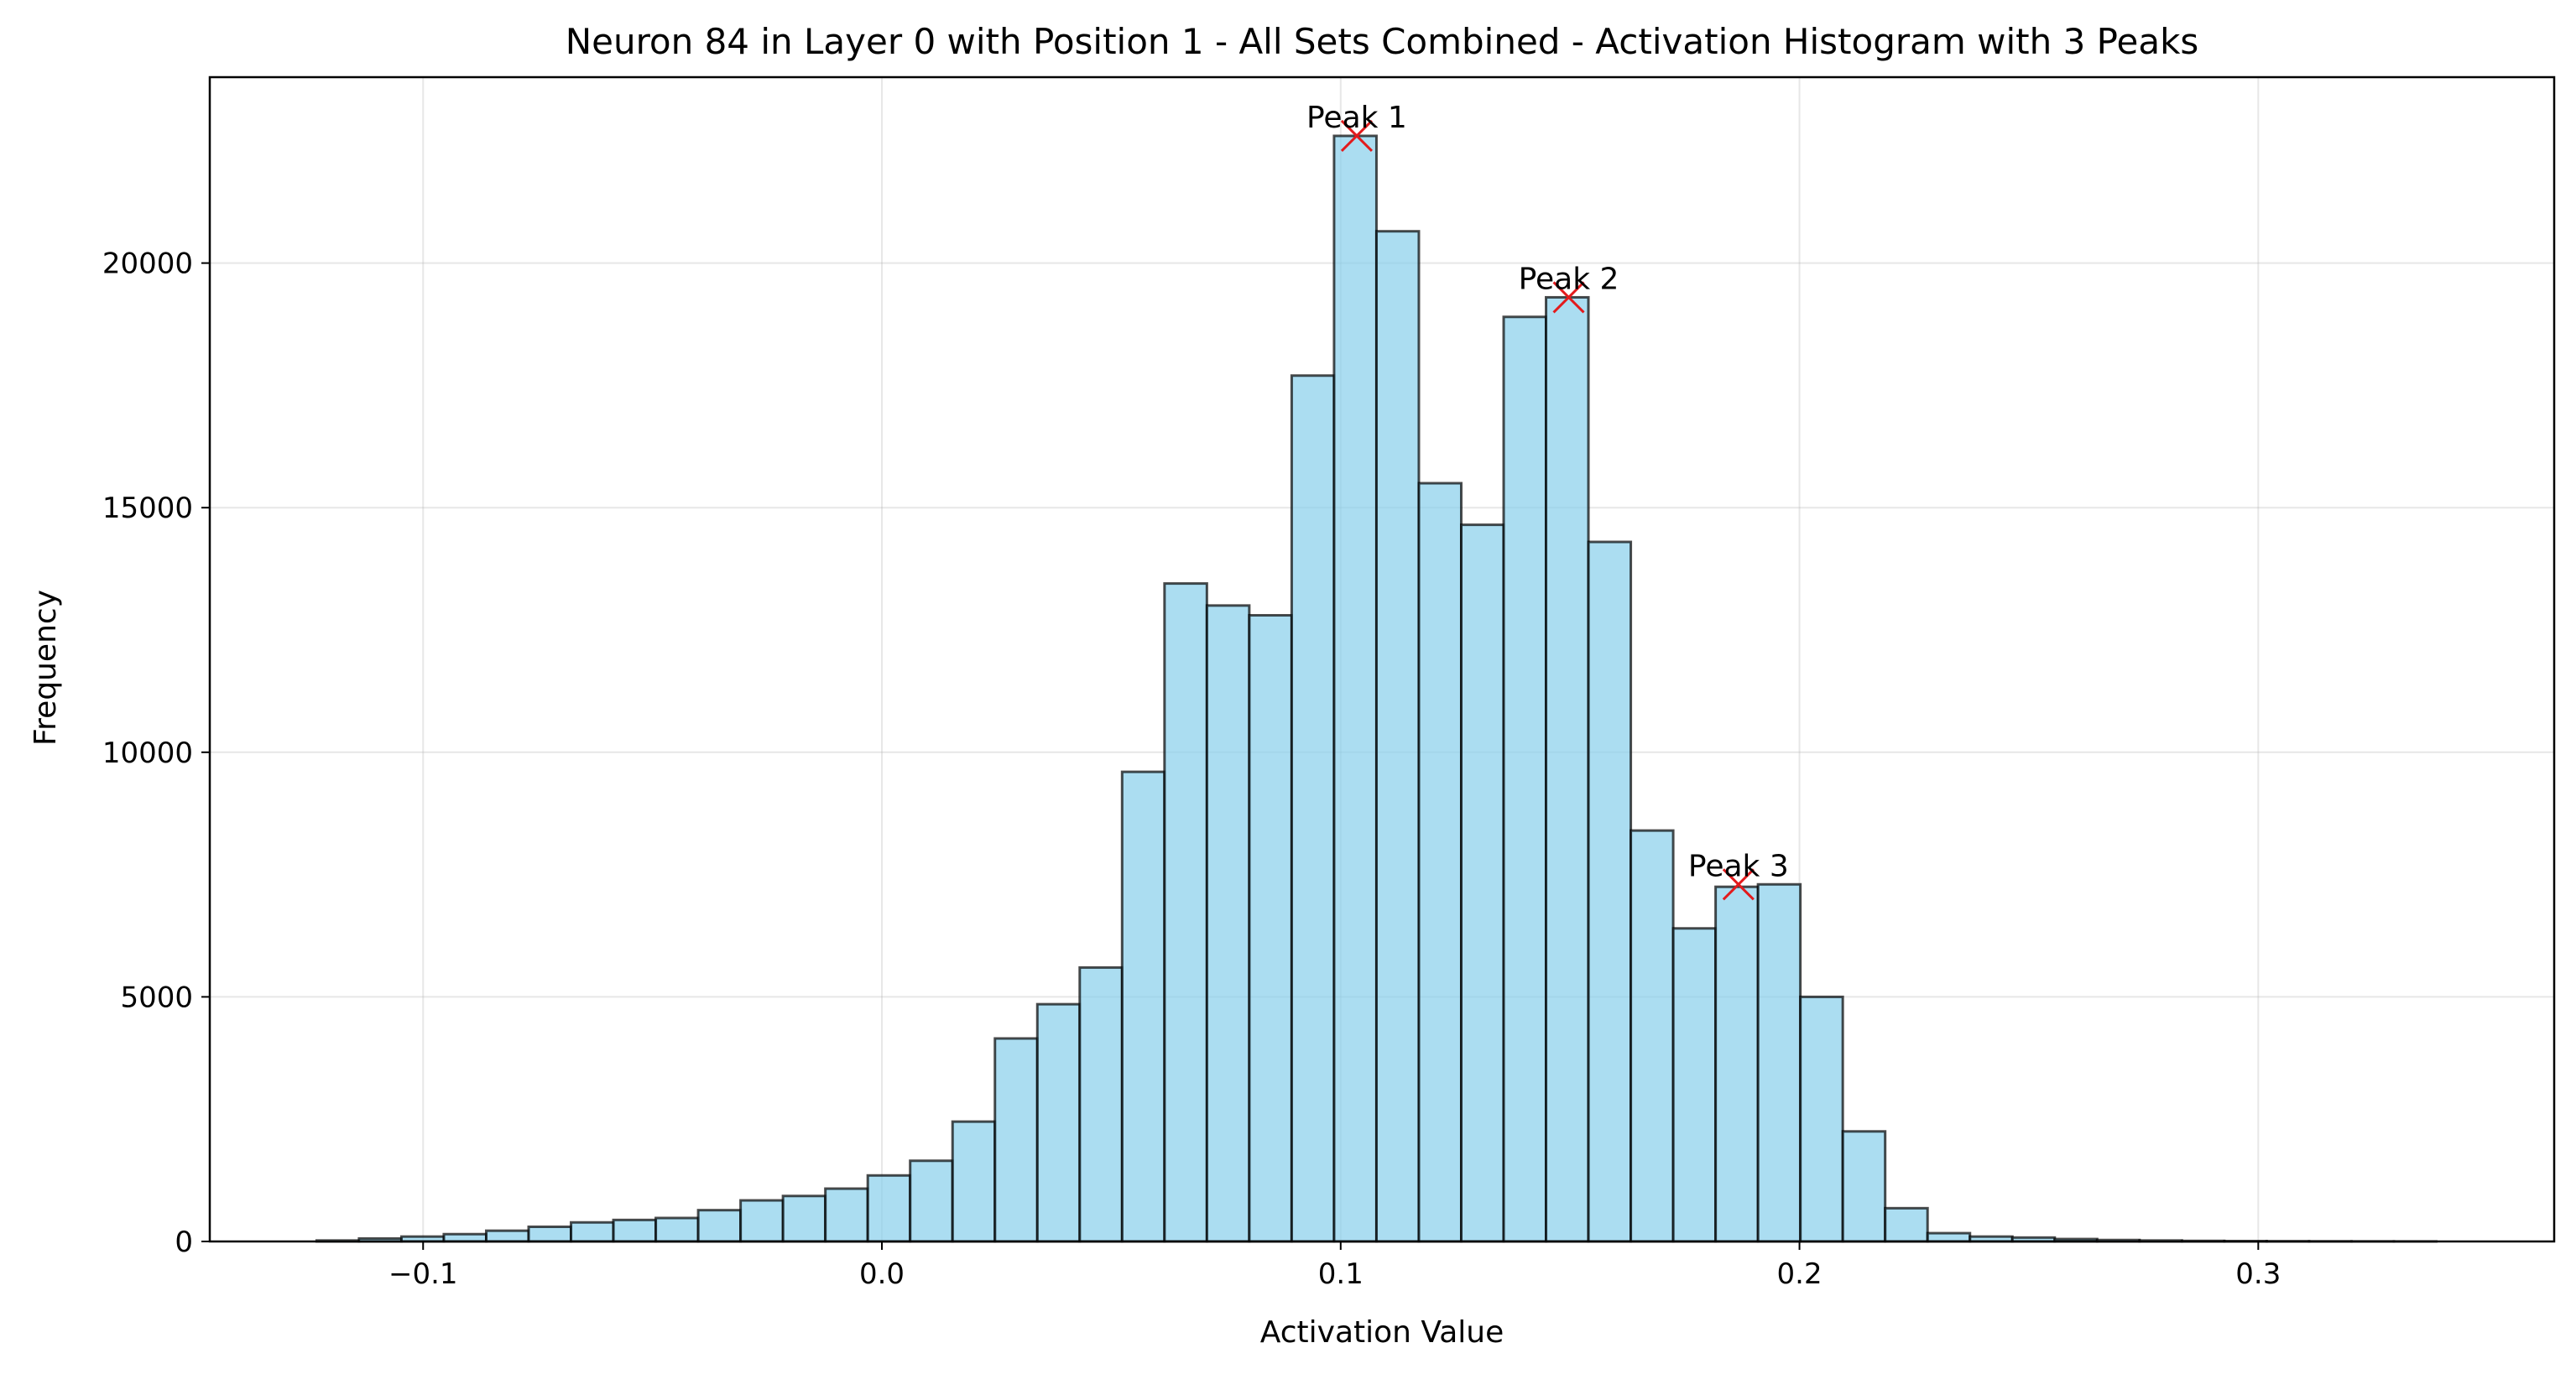 Image resolution: width=2576 pixels, height=1374 pixels. Describe the element at coordinates (156, 997) in the screenshot. I see `y-tick-label: 5000` at that location.